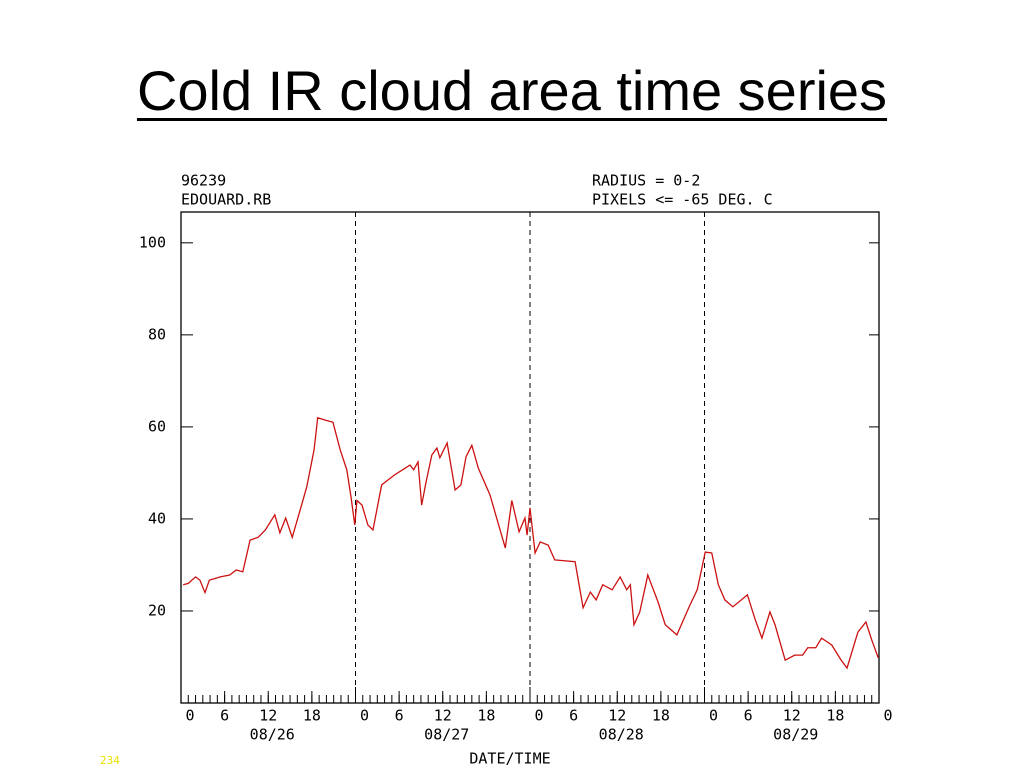 The height and width of the screenshot is (768, 1024). What do you see at coordinates (682, 200) in the screenshot?
I see `header-right: PIXELS <= -65 DEG. C` at bounding box center [682, 200].